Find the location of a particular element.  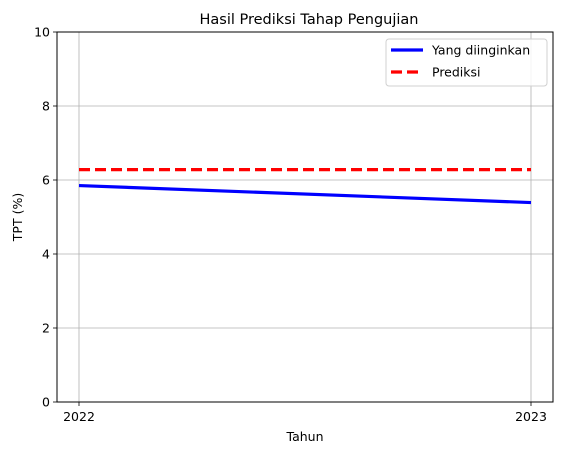

x-tick-label: 2023 is located at coordinates (531, 416).